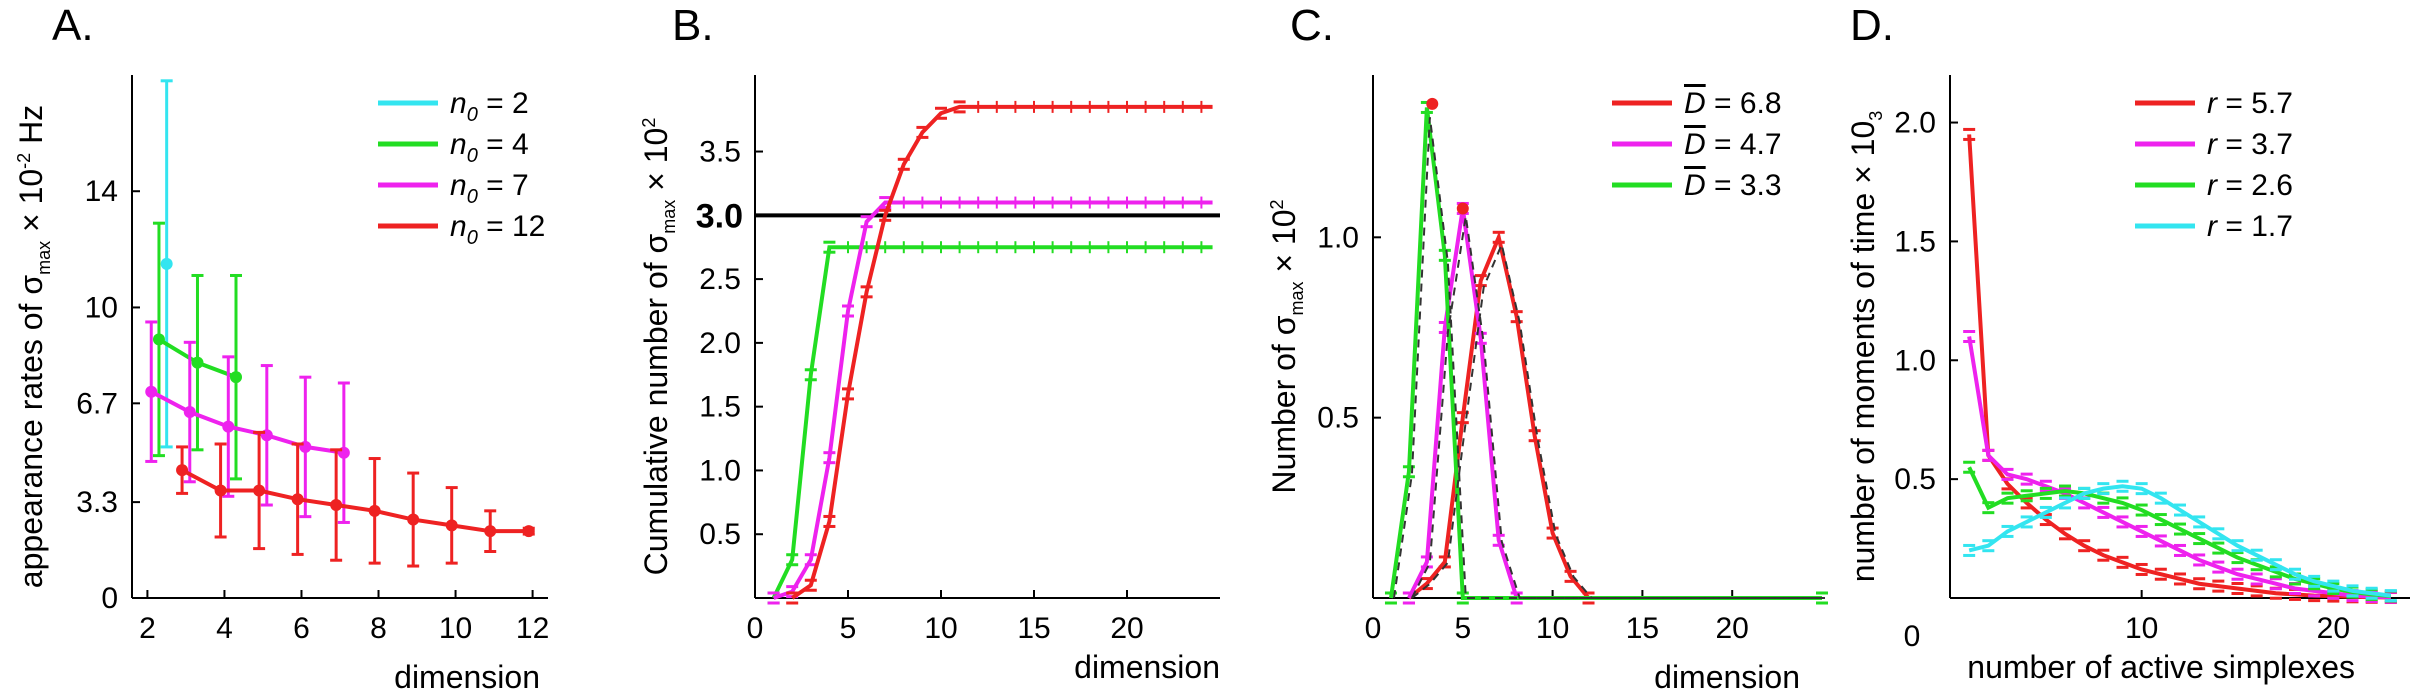 The height and width of the screenshot is (693, 2425). Describe the element at coordinates (1872, 25) in the screenshot. I see `panel-d-label: D.` at that location.